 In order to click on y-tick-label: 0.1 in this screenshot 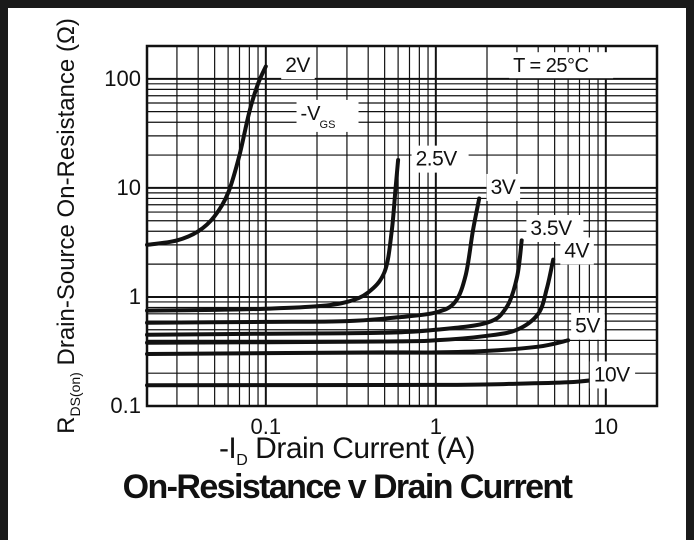, I will do `click(125, 405)`.